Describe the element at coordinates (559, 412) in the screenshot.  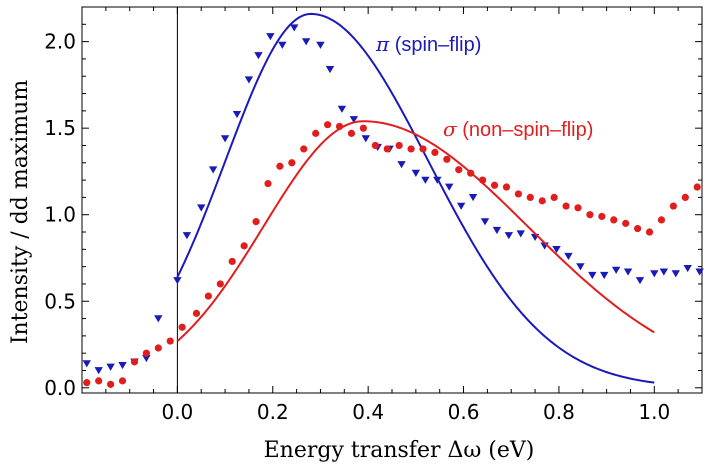
I see `x-tick-label: 0.8` at that location.